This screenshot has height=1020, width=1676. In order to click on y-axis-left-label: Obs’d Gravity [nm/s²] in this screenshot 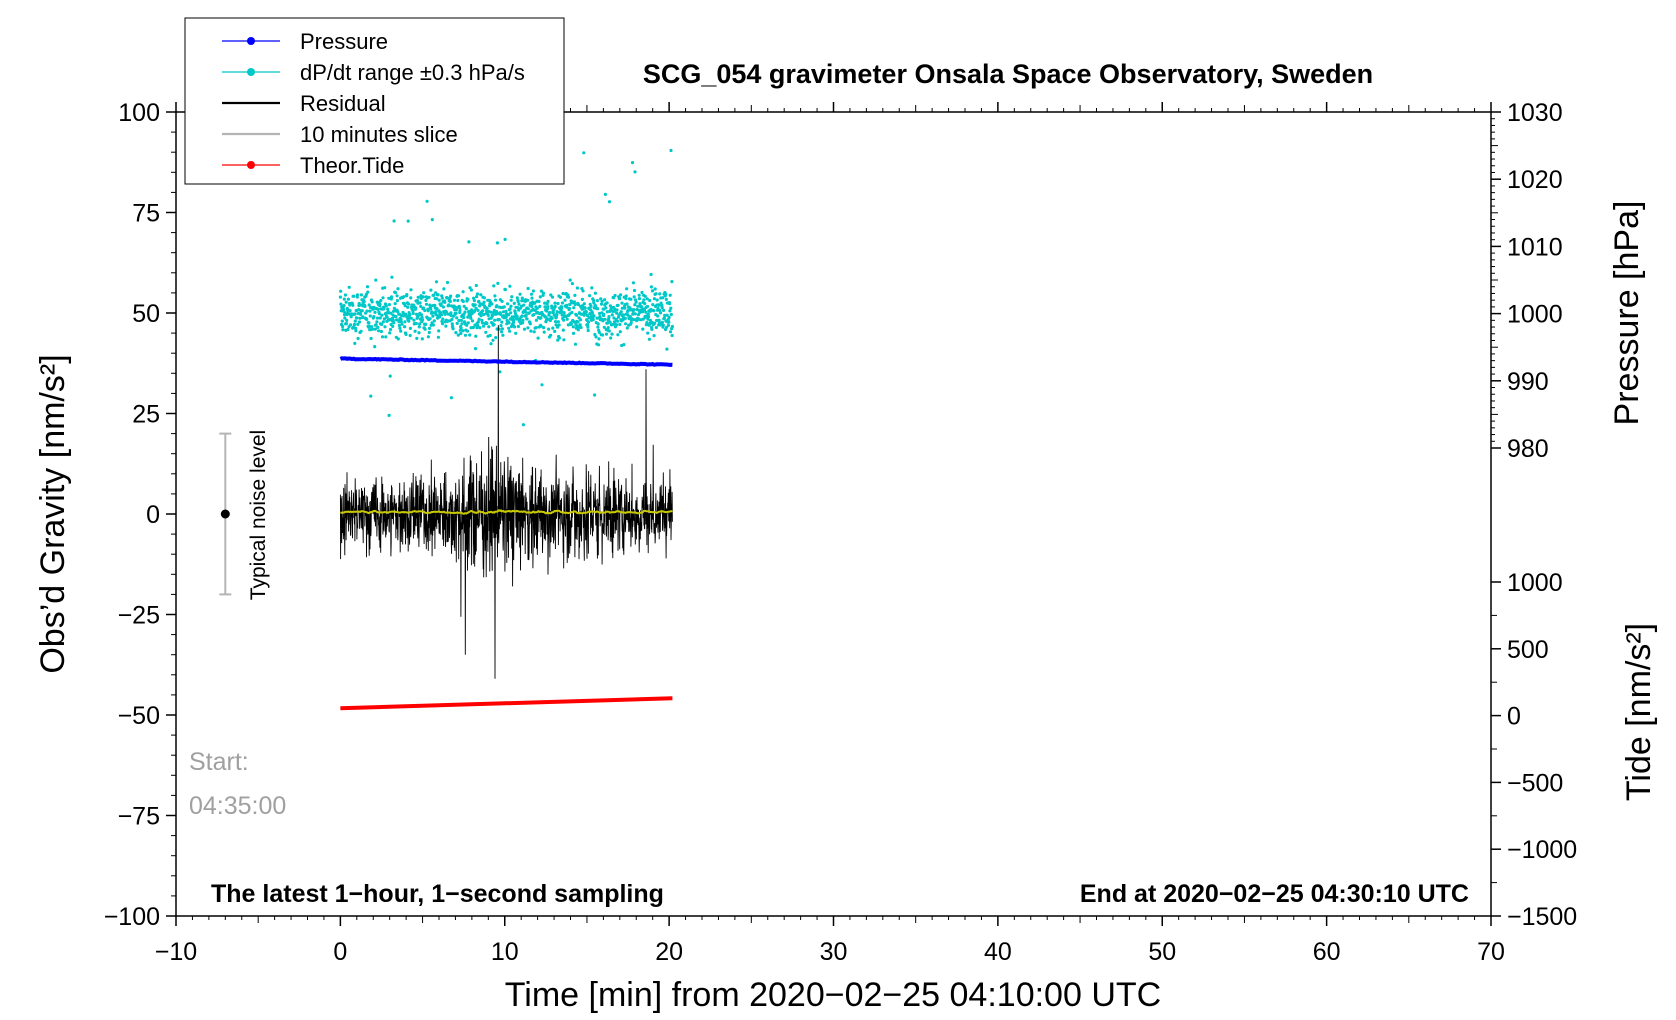, I will do `click(53, 513)`.